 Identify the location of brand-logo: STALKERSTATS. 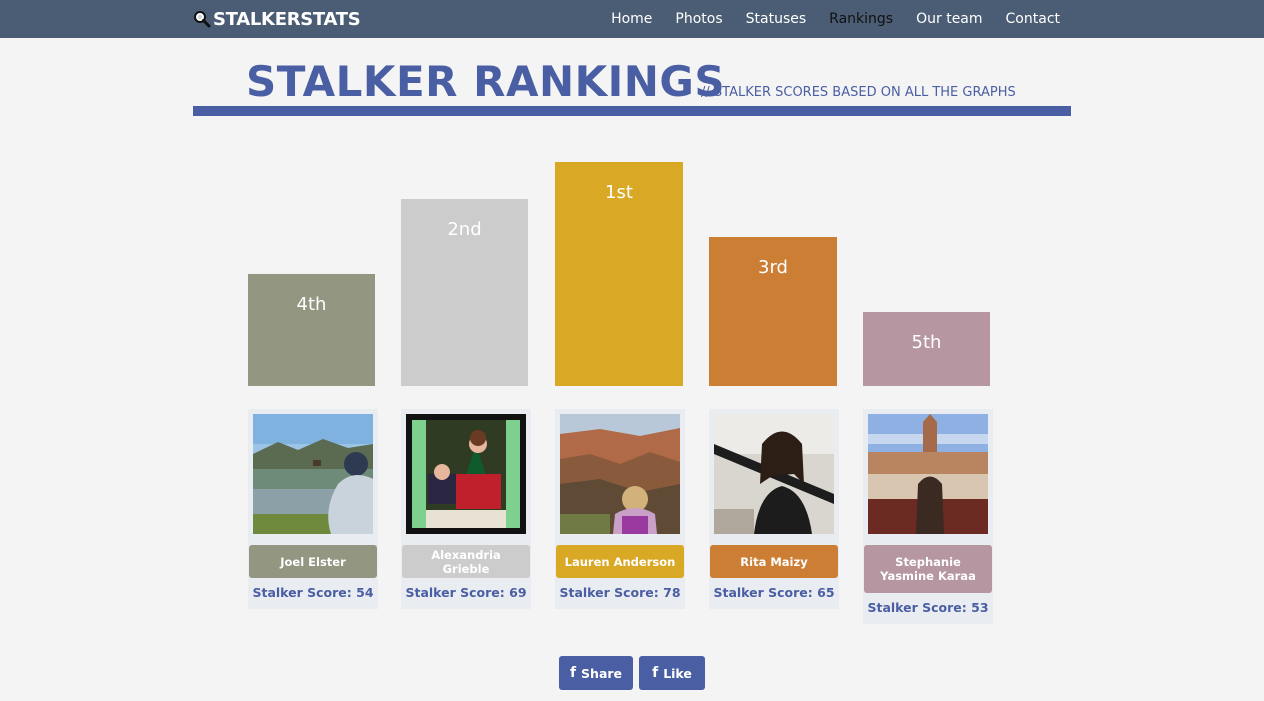
(277, 19).